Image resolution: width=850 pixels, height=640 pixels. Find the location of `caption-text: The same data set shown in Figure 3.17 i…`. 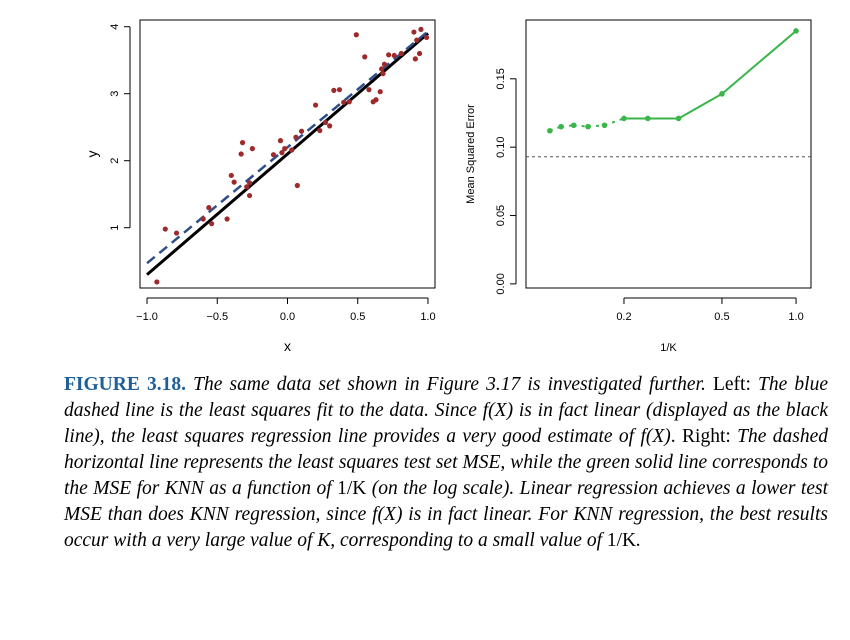

caption-text: The same data set shown in Figure 3.17 i… is located at coordinates (445, 384).